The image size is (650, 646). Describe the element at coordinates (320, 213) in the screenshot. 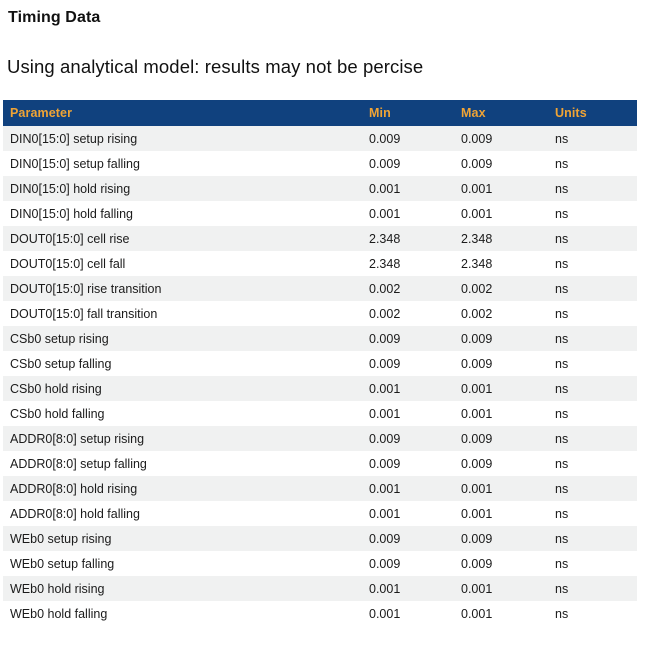

I see `table-row: DIN0[15:0] hold falling 0.001 0.001 ns` at that location.